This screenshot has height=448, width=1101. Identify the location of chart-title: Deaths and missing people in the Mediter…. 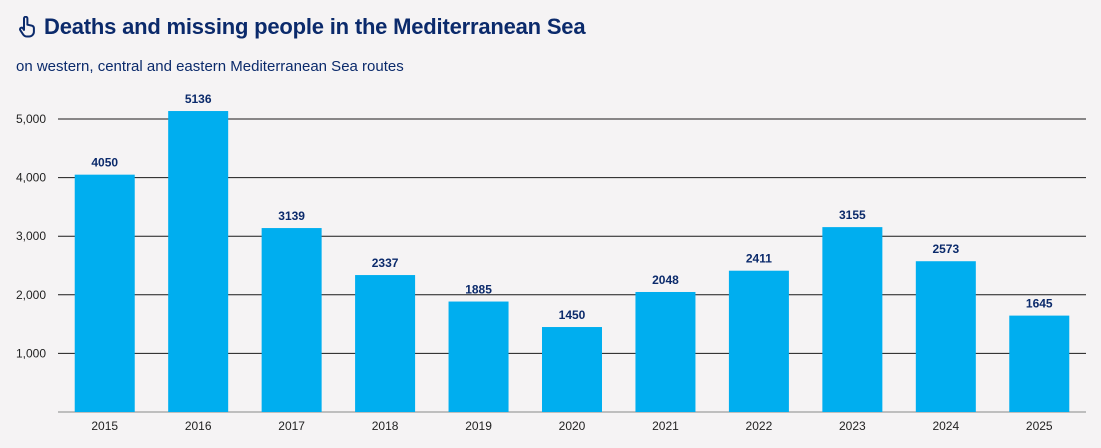
(315, 26).